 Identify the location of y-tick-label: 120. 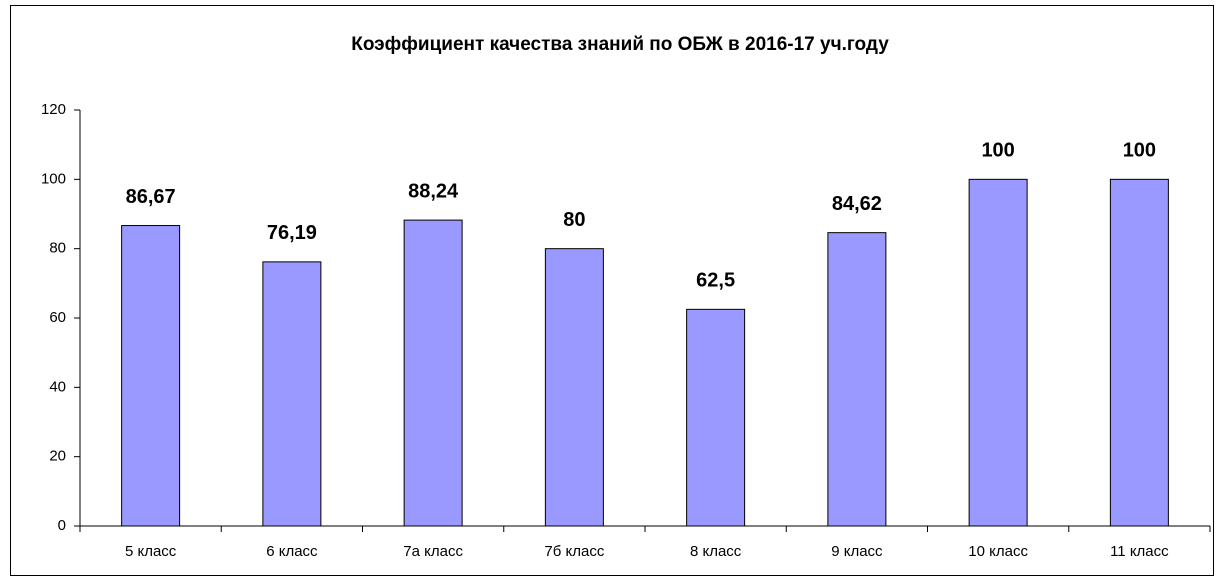
(53, 109).